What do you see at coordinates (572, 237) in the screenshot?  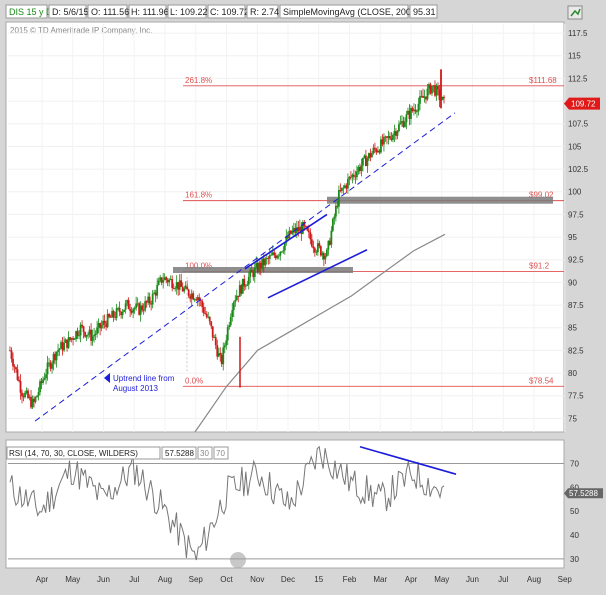 I see `price-tick-label: 95` at bounding box center [572, 237].